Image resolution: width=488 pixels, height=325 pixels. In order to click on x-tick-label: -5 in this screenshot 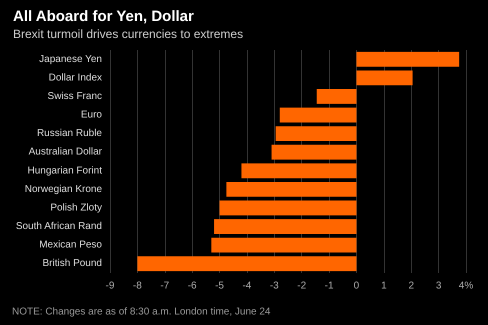, I will do `click(219, 286)`.